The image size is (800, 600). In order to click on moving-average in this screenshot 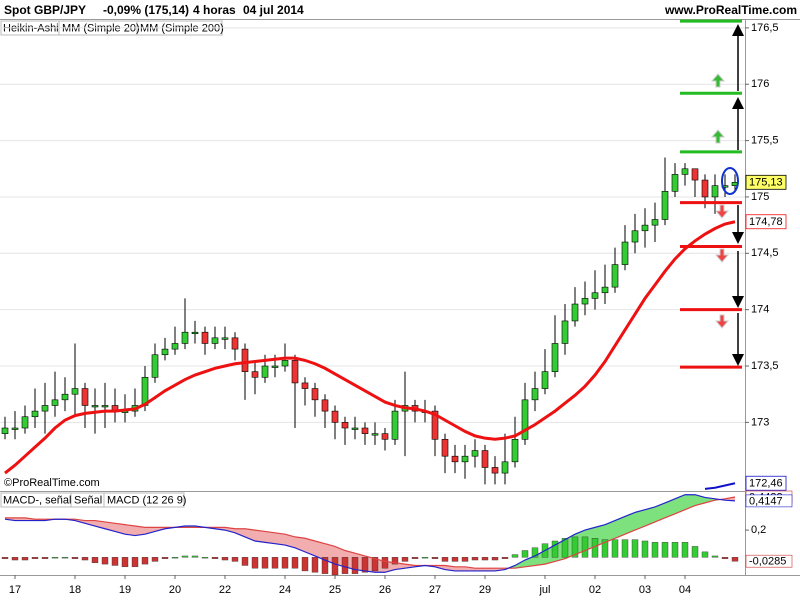, I will do `click(720, 486)`.